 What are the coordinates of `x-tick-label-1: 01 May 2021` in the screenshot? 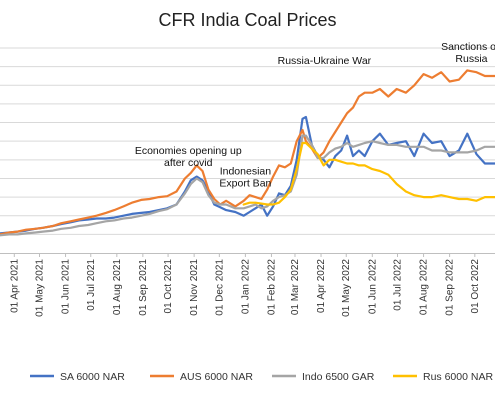 It's located at (39, 288).